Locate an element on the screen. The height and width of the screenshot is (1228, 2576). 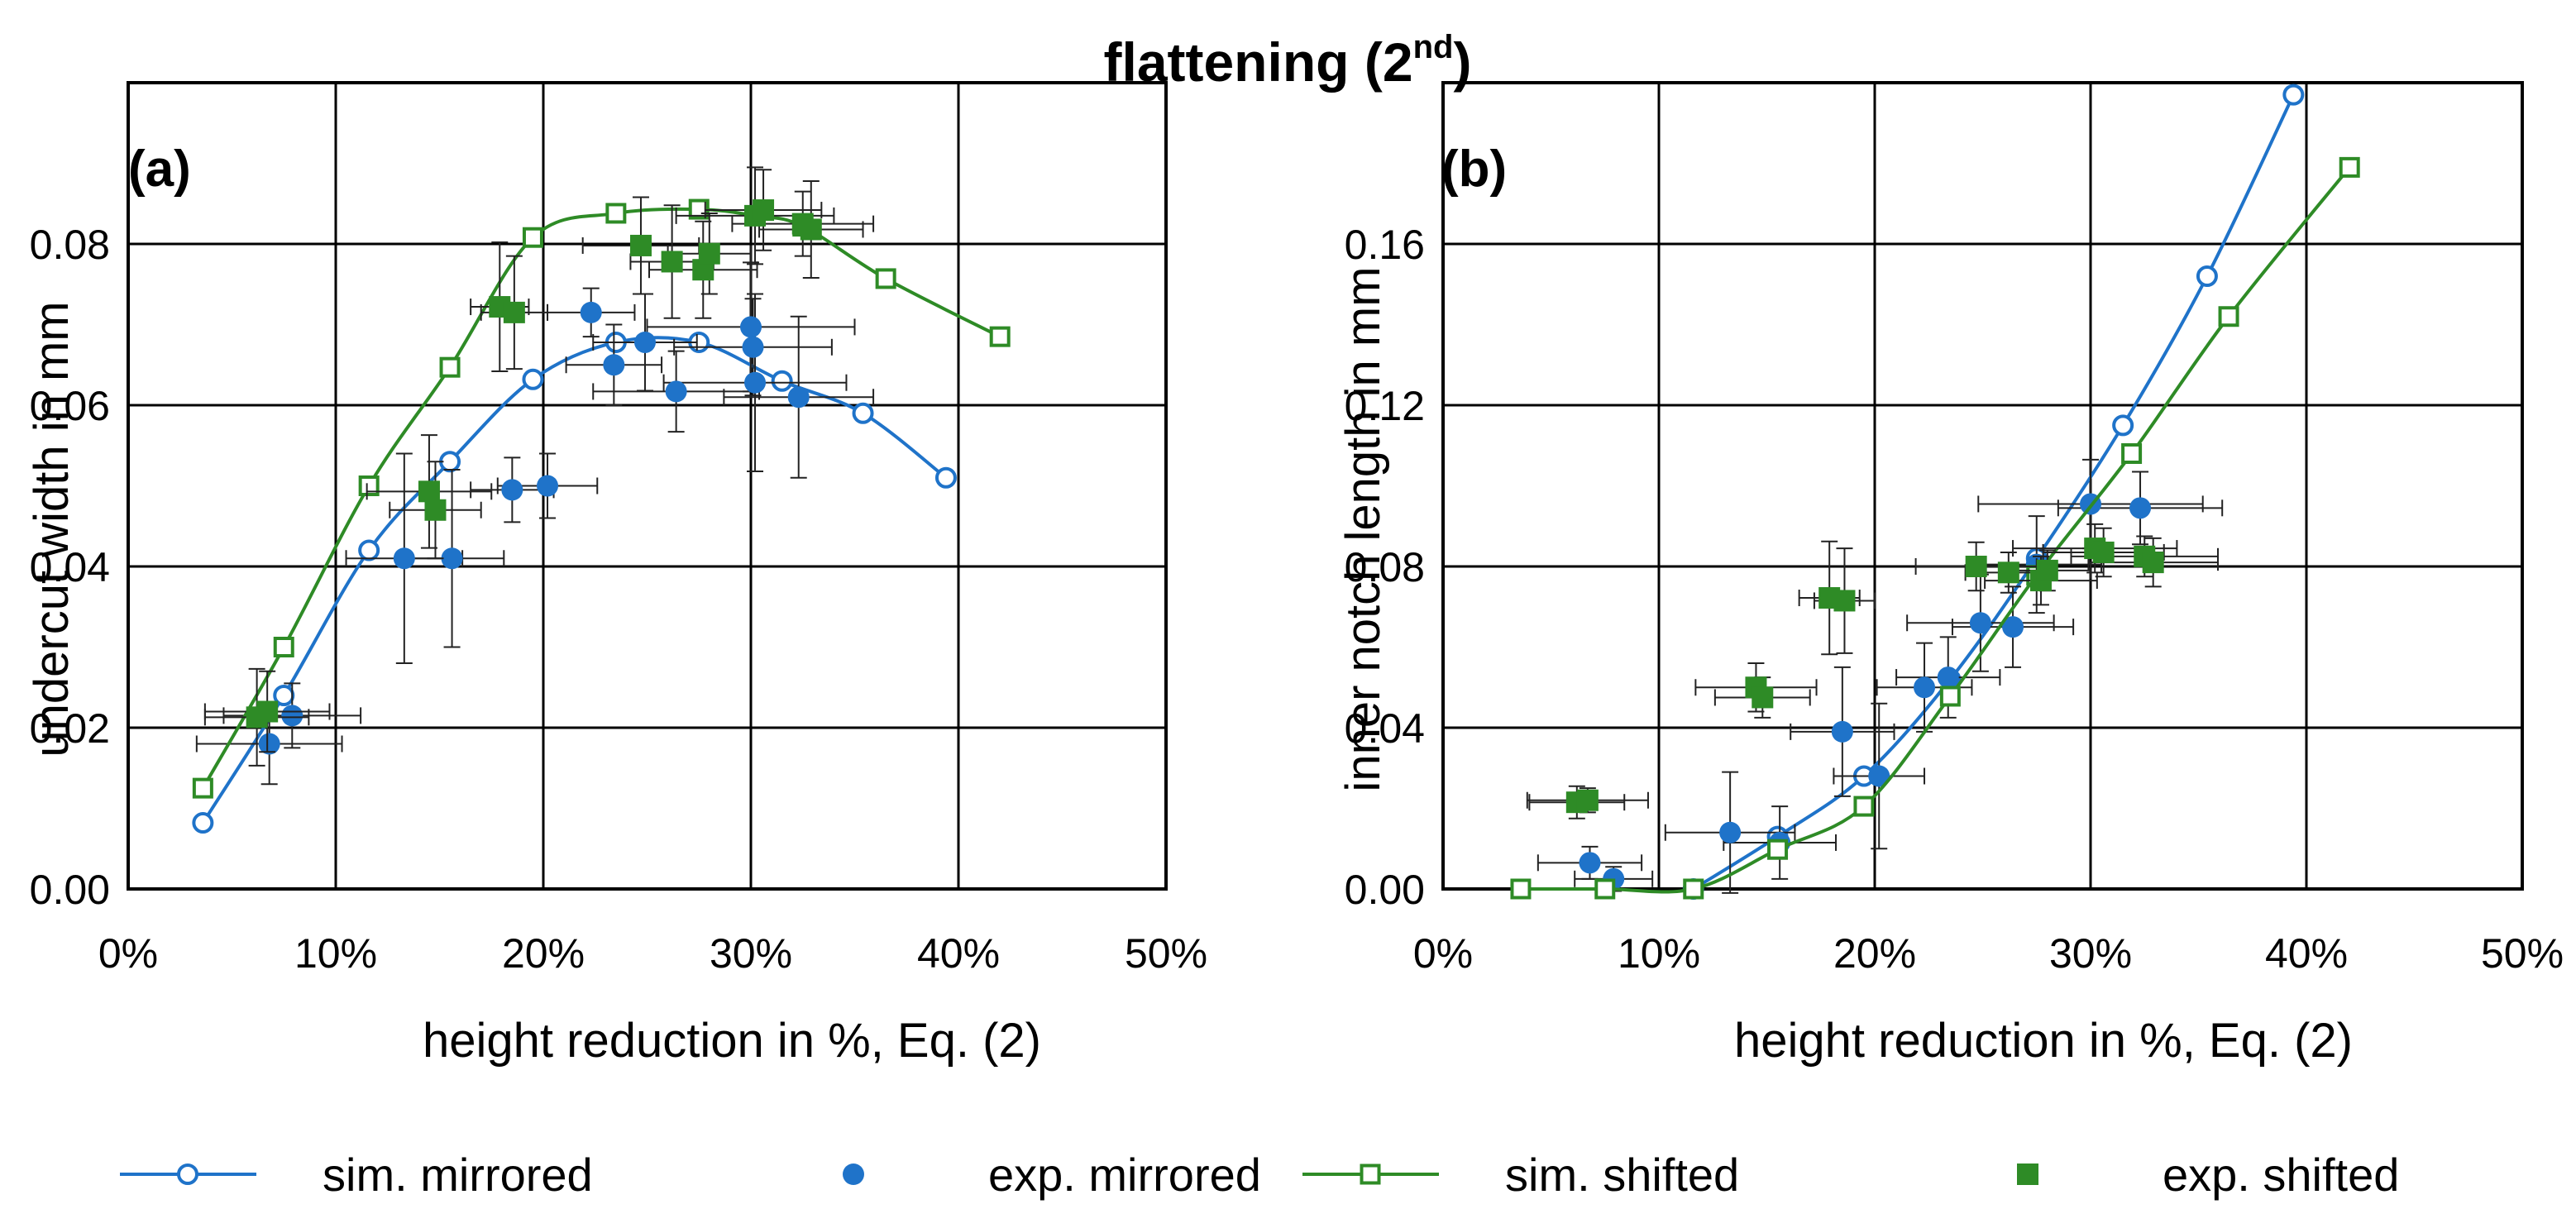
panel-b-y-tick-label: 0.04 is located at coordinates (1385, 728).